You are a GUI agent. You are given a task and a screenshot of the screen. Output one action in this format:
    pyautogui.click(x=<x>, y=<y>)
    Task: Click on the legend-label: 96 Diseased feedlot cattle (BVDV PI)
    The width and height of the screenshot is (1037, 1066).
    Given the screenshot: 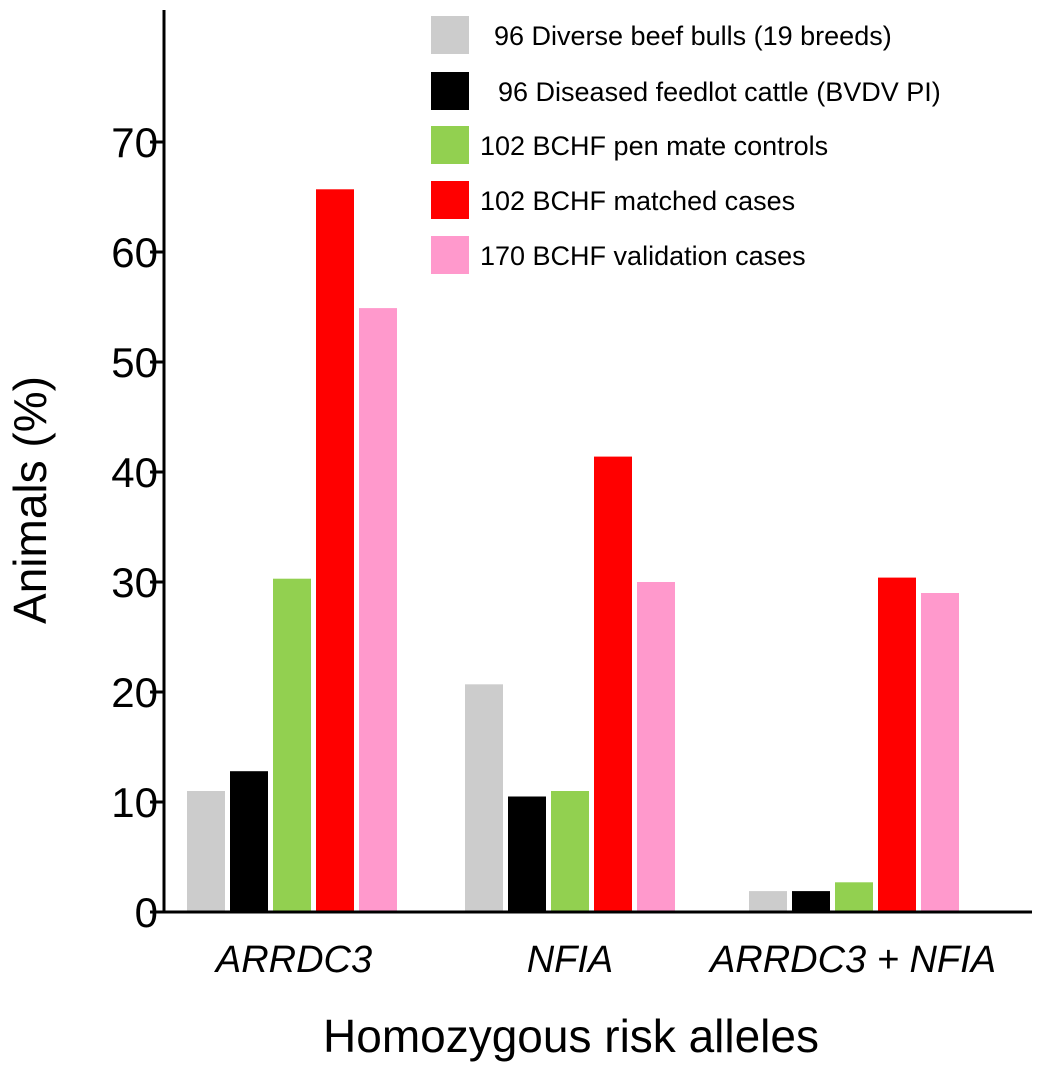 What is the action you would take?
    pyautogui.click(x=719, y=92)
    